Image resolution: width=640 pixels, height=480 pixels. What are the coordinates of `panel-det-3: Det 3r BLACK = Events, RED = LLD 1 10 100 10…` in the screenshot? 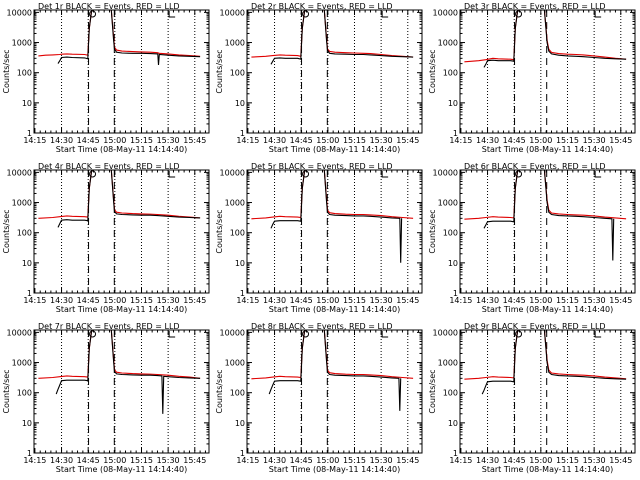 It's located at (532, 78).